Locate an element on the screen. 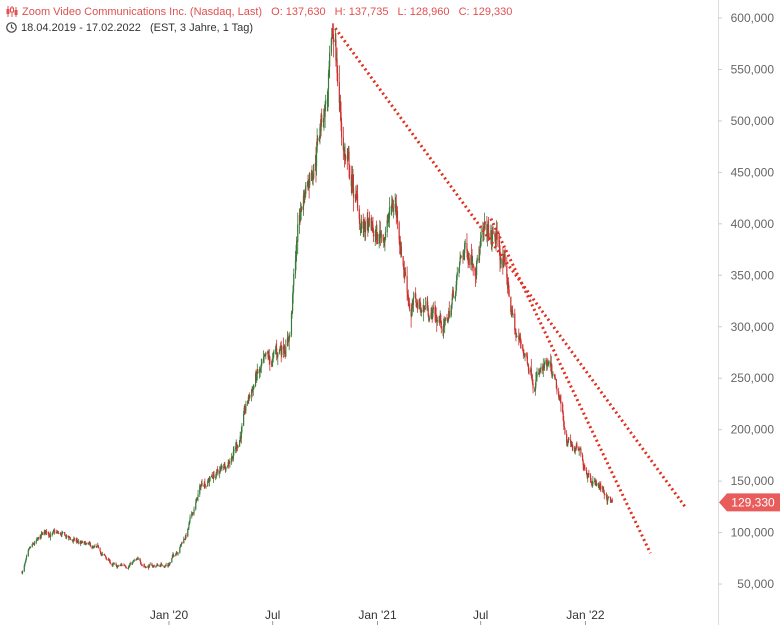 The width and height of the screenshot is (780, 625). open-value: O: 137,630 is located at coordinates (298, 12).